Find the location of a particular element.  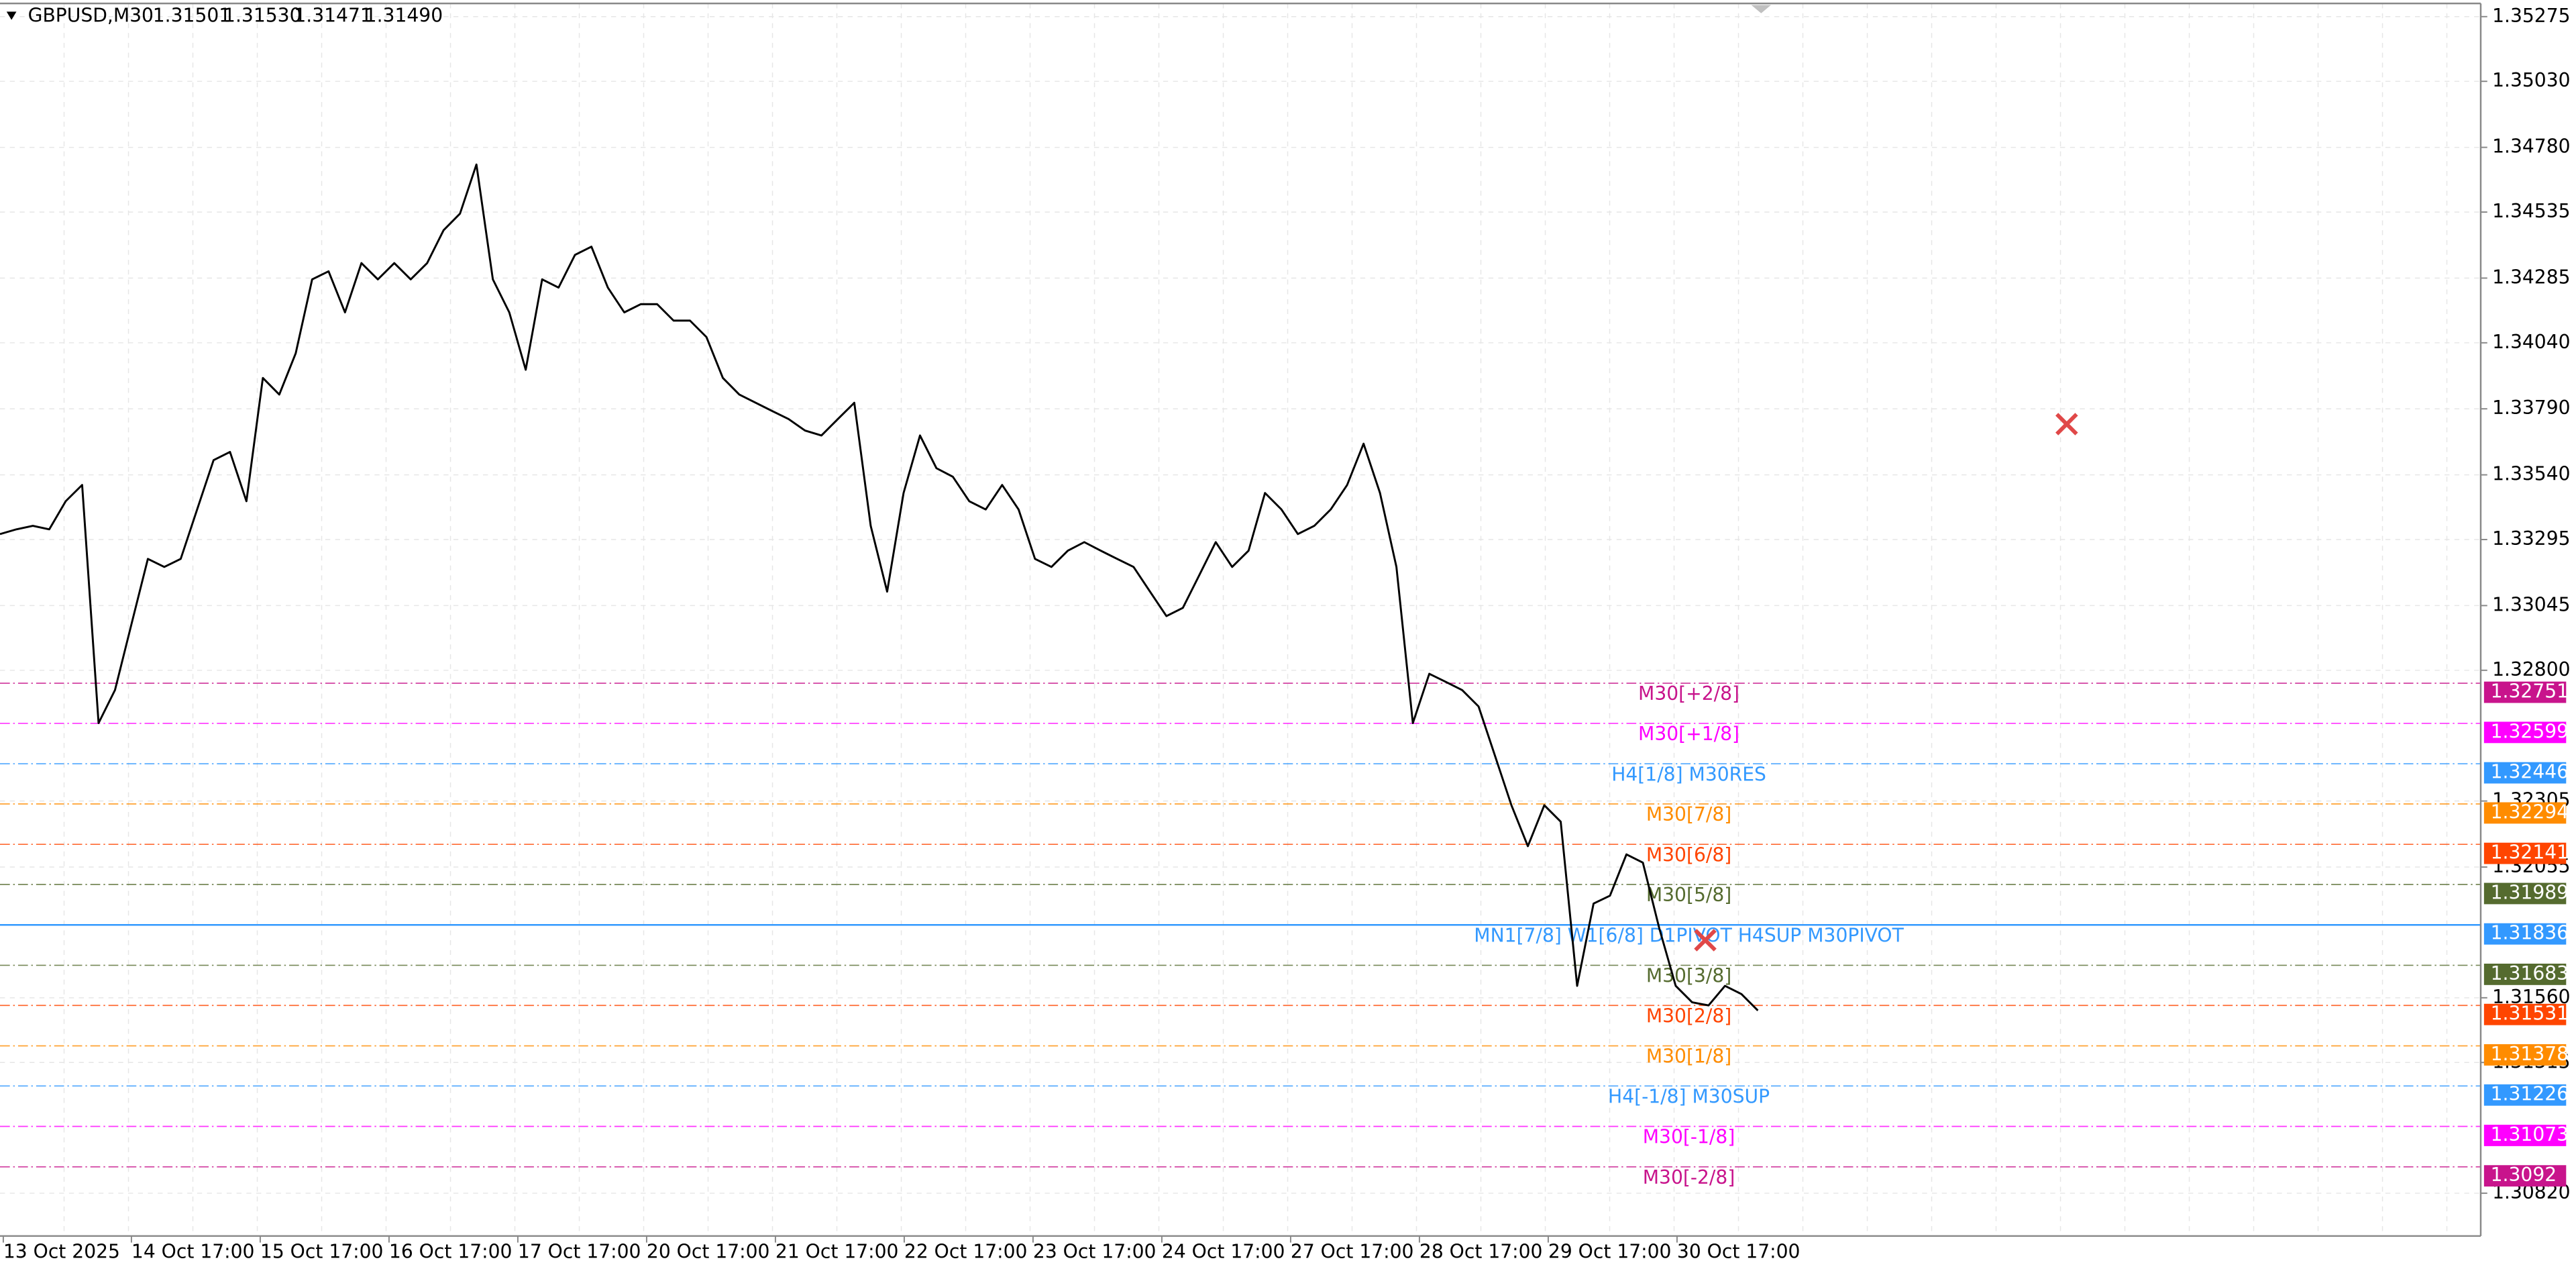

level-price: 1.31836 is located at coordinates (2530, 933).